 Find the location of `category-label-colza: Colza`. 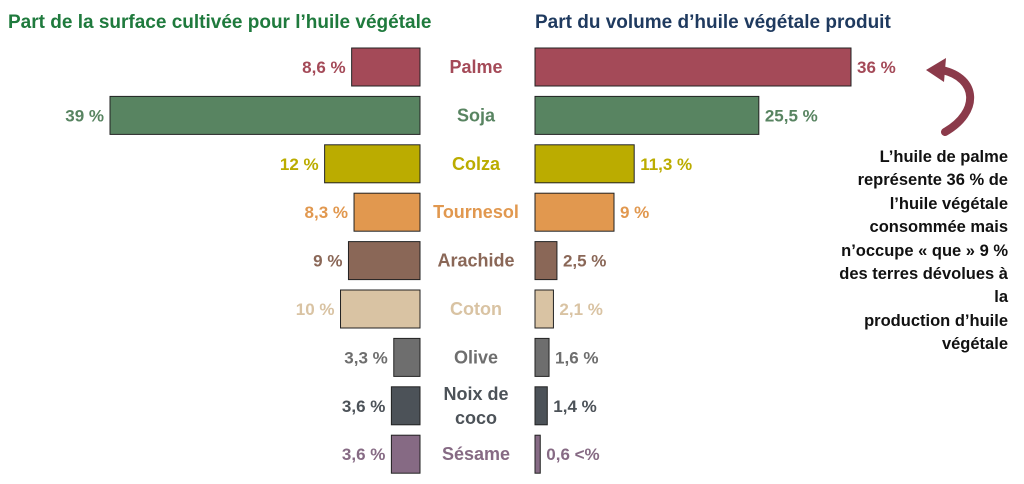

category-label-colza: Colza is located at coordinates (476, 164).